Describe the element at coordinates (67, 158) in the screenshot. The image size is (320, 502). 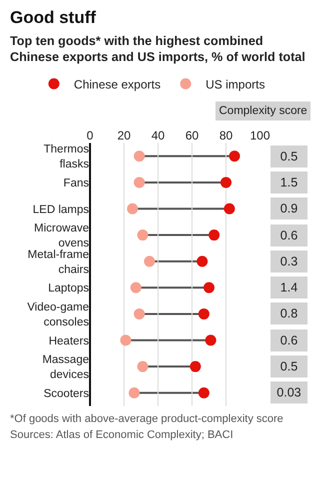
I see `y-tick-label: Thermos flasks` at that location.